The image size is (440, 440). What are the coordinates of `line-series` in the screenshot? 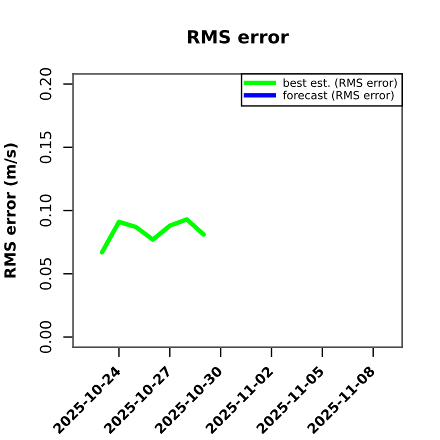 It's located at (153, 236).